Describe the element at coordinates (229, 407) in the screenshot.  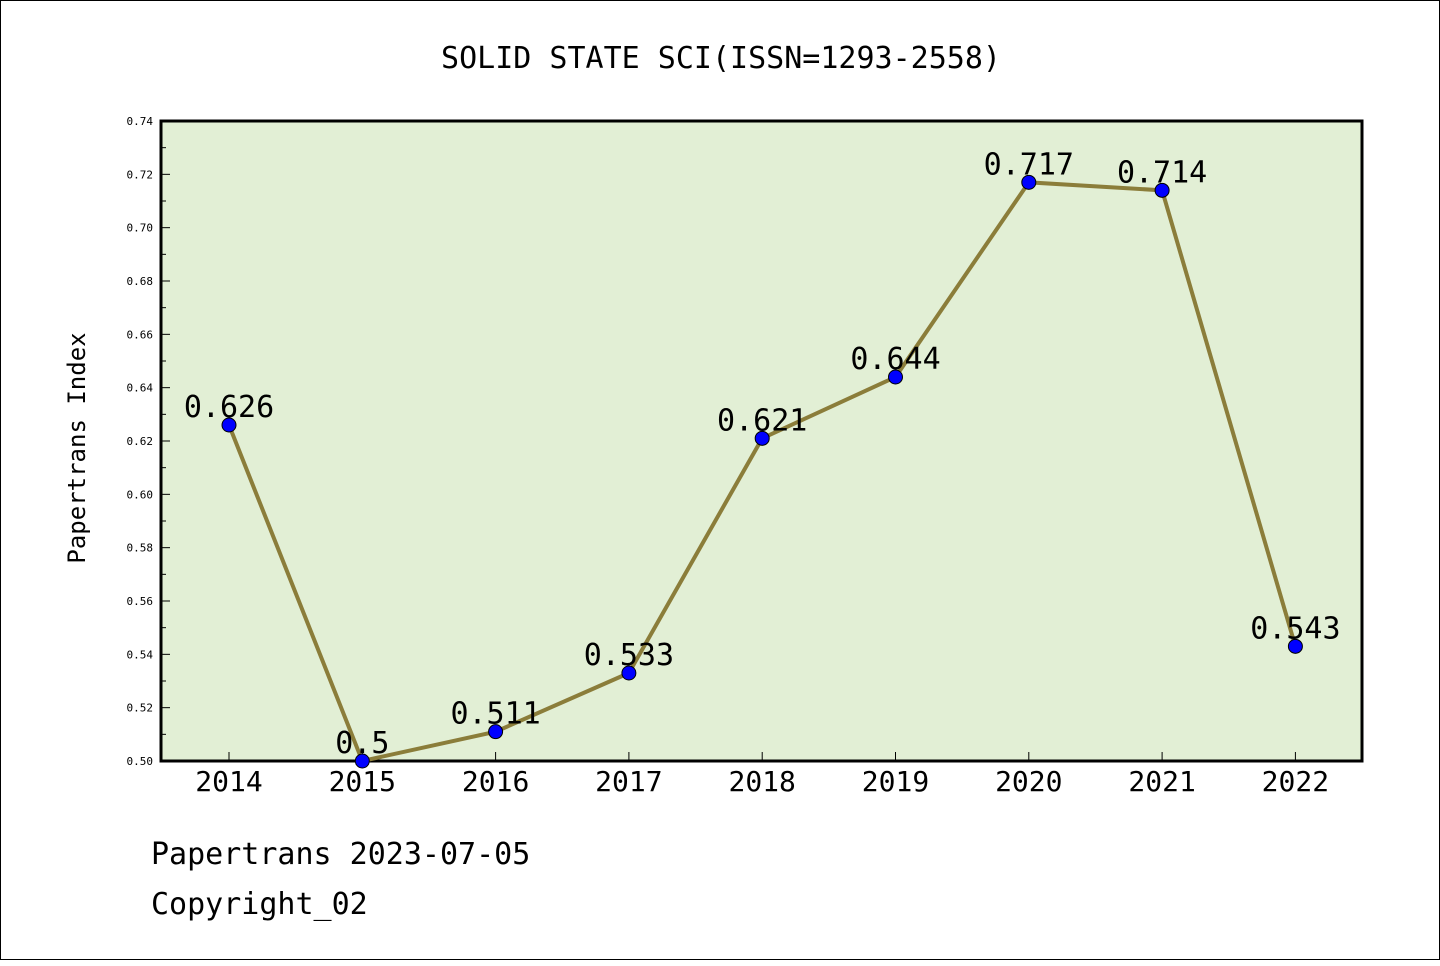
I see `data-label: 0.626` at that location.